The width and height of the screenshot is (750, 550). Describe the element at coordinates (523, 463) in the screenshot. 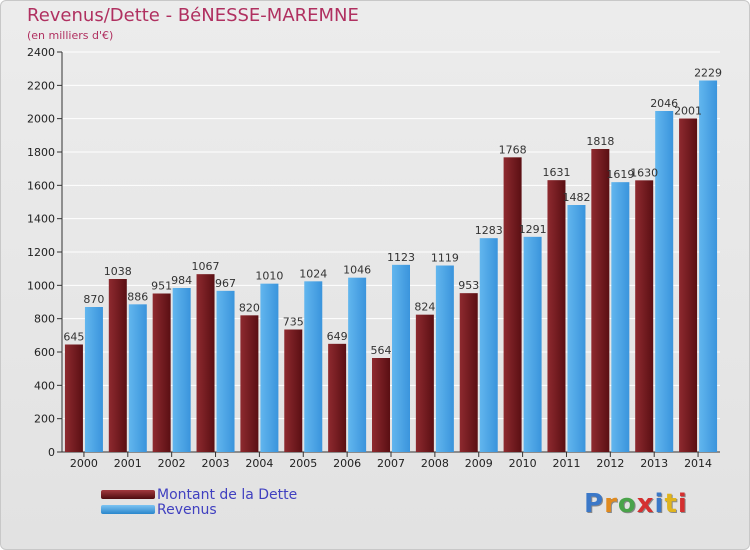

I see `x-tick-label: 2010` at that location.